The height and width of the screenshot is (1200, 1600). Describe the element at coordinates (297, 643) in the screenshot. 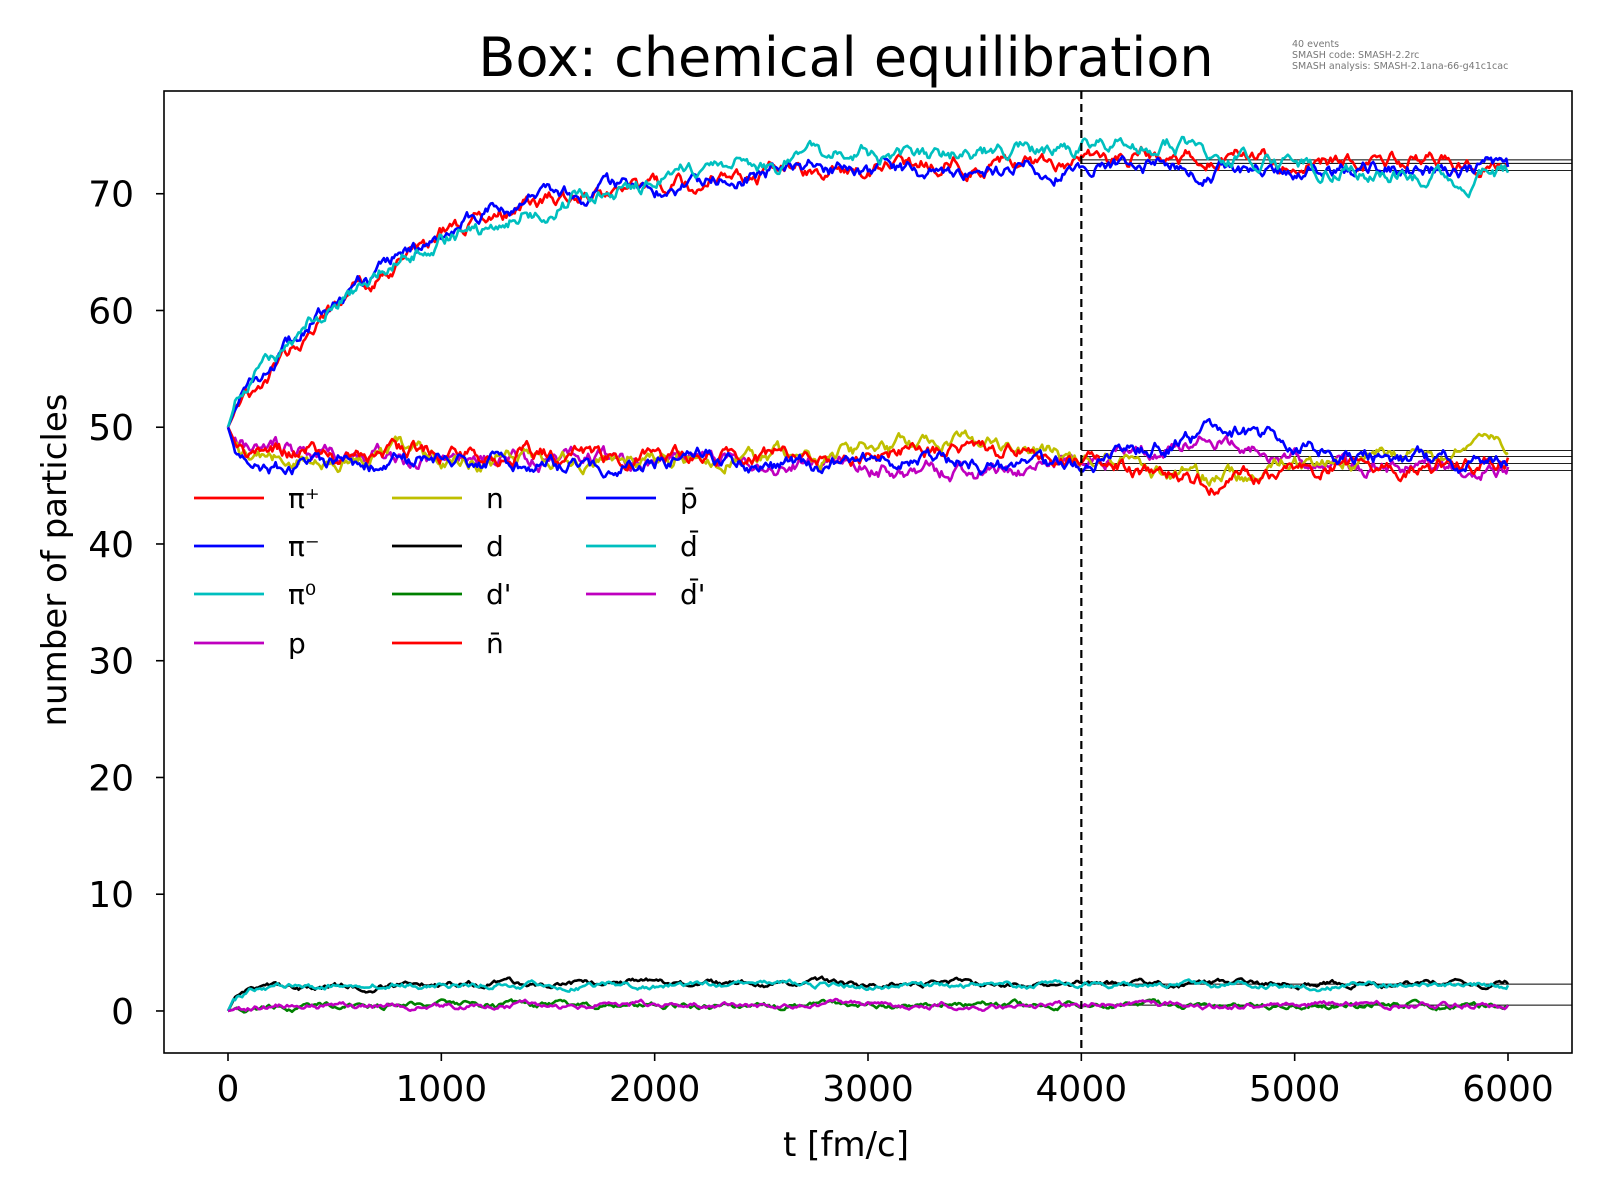

I see `legend-label-3: p` at that location.